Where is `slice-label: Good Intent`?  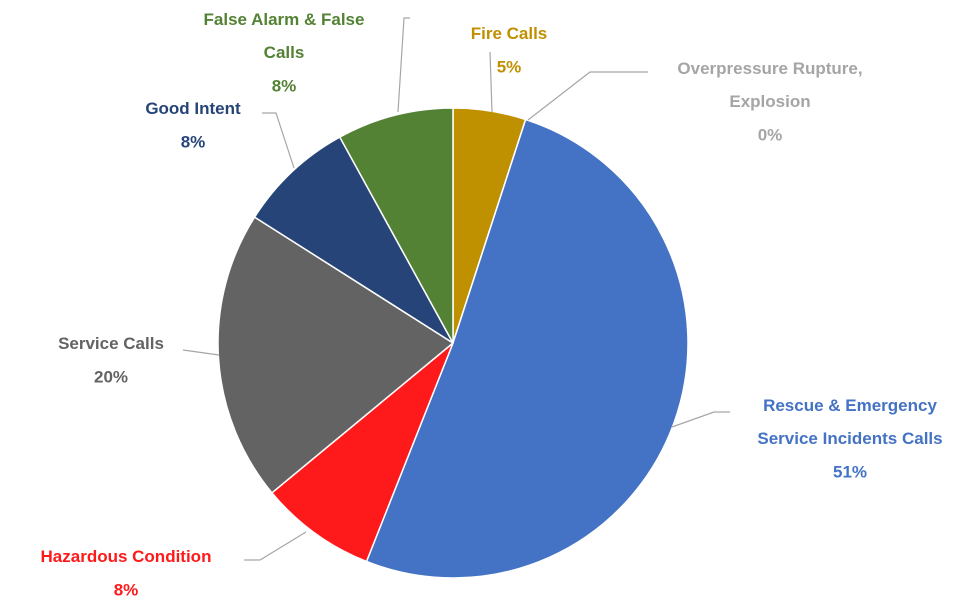
slice-label: Good Intent is located at coordinates (193, 108).